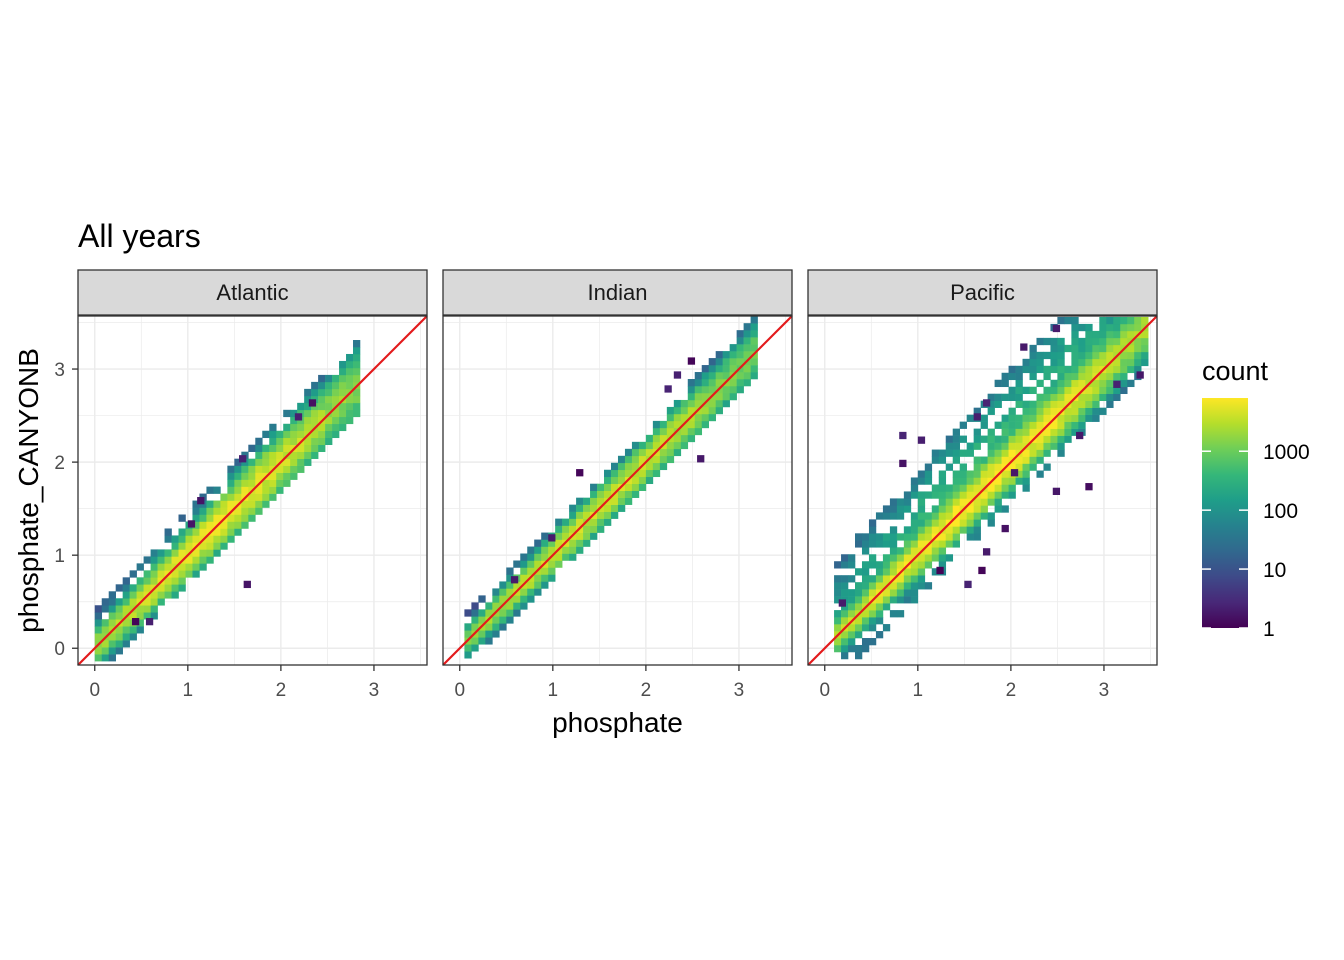  What do you see at coordinates (59, 463) in the screenshot?
I see `y-tick-label: 2` at bounding box center [59, 463].